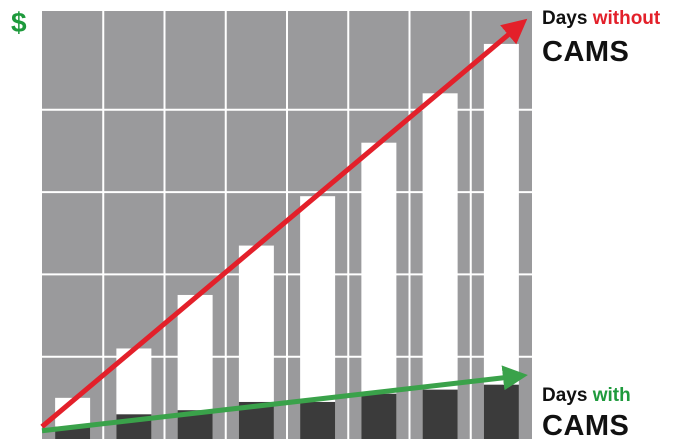 Image resolution: width=687 pixels, height=444 pixels. I want to click on label-days-with: Days with, so click(586, 395).